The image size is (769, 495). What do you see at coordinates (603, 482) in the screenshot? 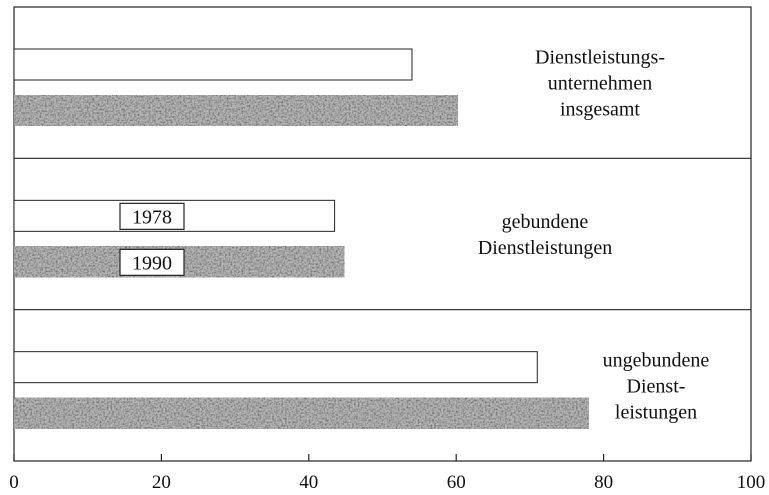
I see `x-tick-label: 80` at bounding box center [603, 482].